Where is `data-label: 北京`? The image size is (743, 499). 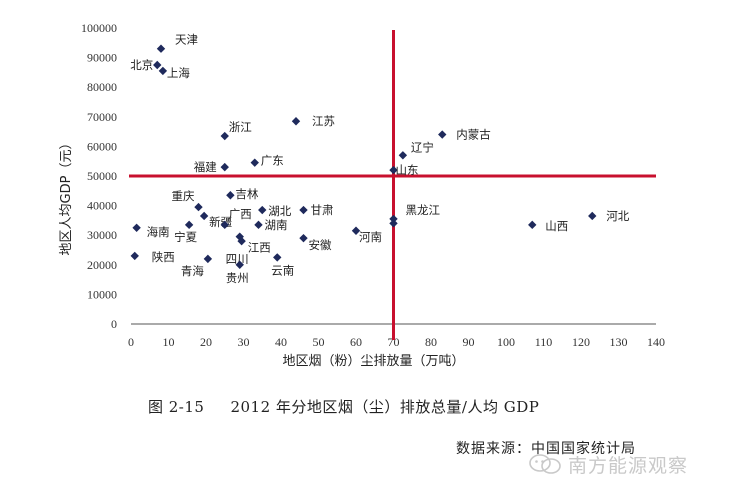 data-label: 北京 is located at coordinates (141, 65).